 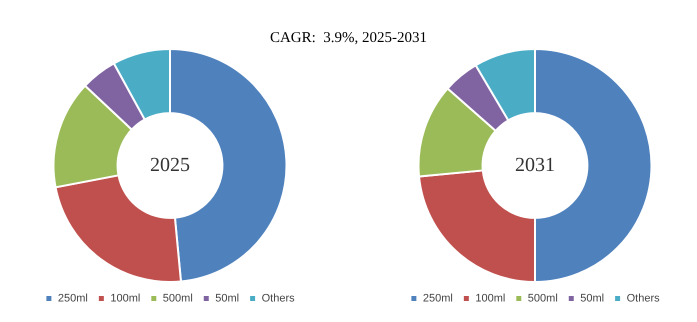 What do you see at coordinates (348, 38) in the screenshot?
I see `text: CAGR: 3.9%, 2025-2031` at bounding box center [348, 38].